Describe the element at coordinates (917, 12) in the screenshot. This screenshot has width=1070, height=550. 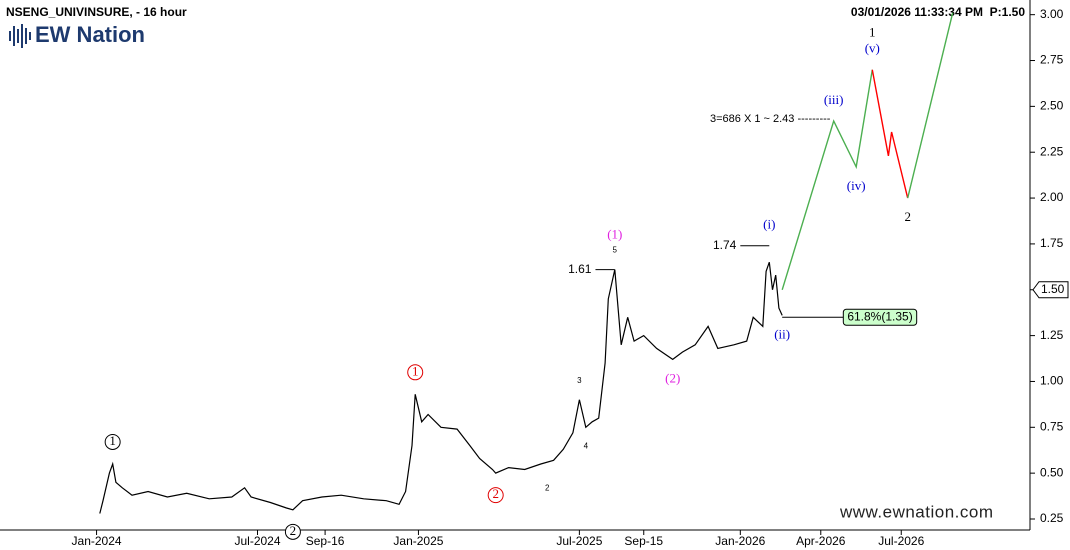
I see `timestamp: 03/01/2026 11:33:34 PM` at that location.